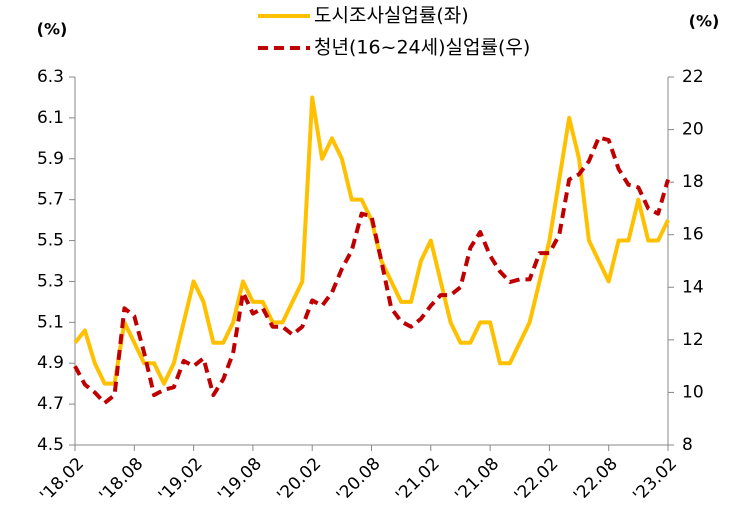 The image size is (741, 531). Describe the element at coordinates (704, 21) in the screenshot. I see `y2-axis-label: (%)` at that location.